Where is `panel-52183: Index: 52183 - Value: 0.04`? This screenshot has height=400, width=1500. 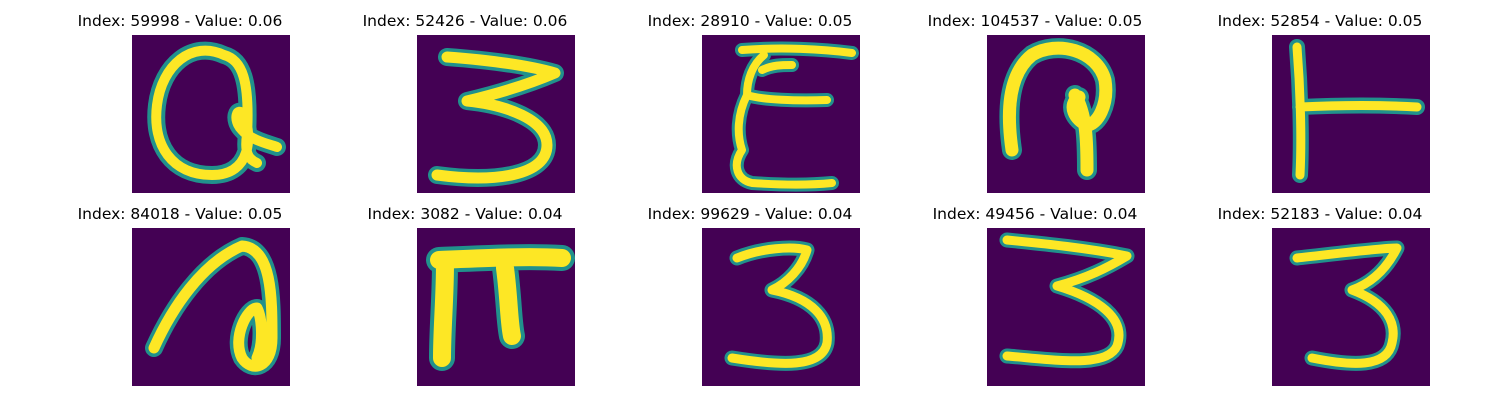 panel-52183: Index: 52183 - Value: 0.04 is located at coordinates (1320, 299).